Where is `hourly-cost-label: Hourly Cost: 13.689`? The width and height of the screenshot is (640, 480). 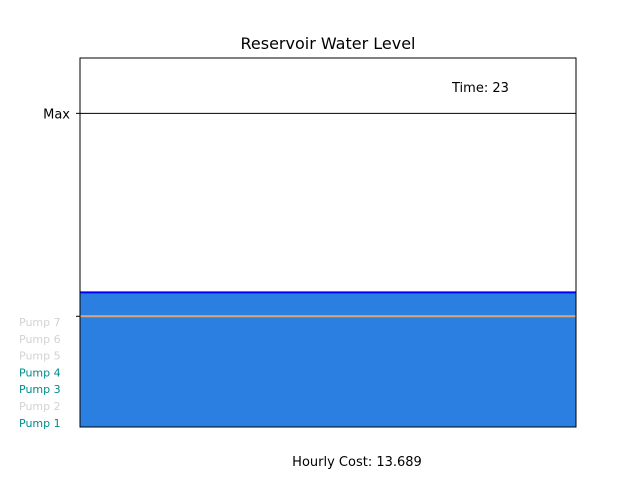 hourly-cost-label: Hourly Cost: 13.689 is located at coordinates (357, 462).